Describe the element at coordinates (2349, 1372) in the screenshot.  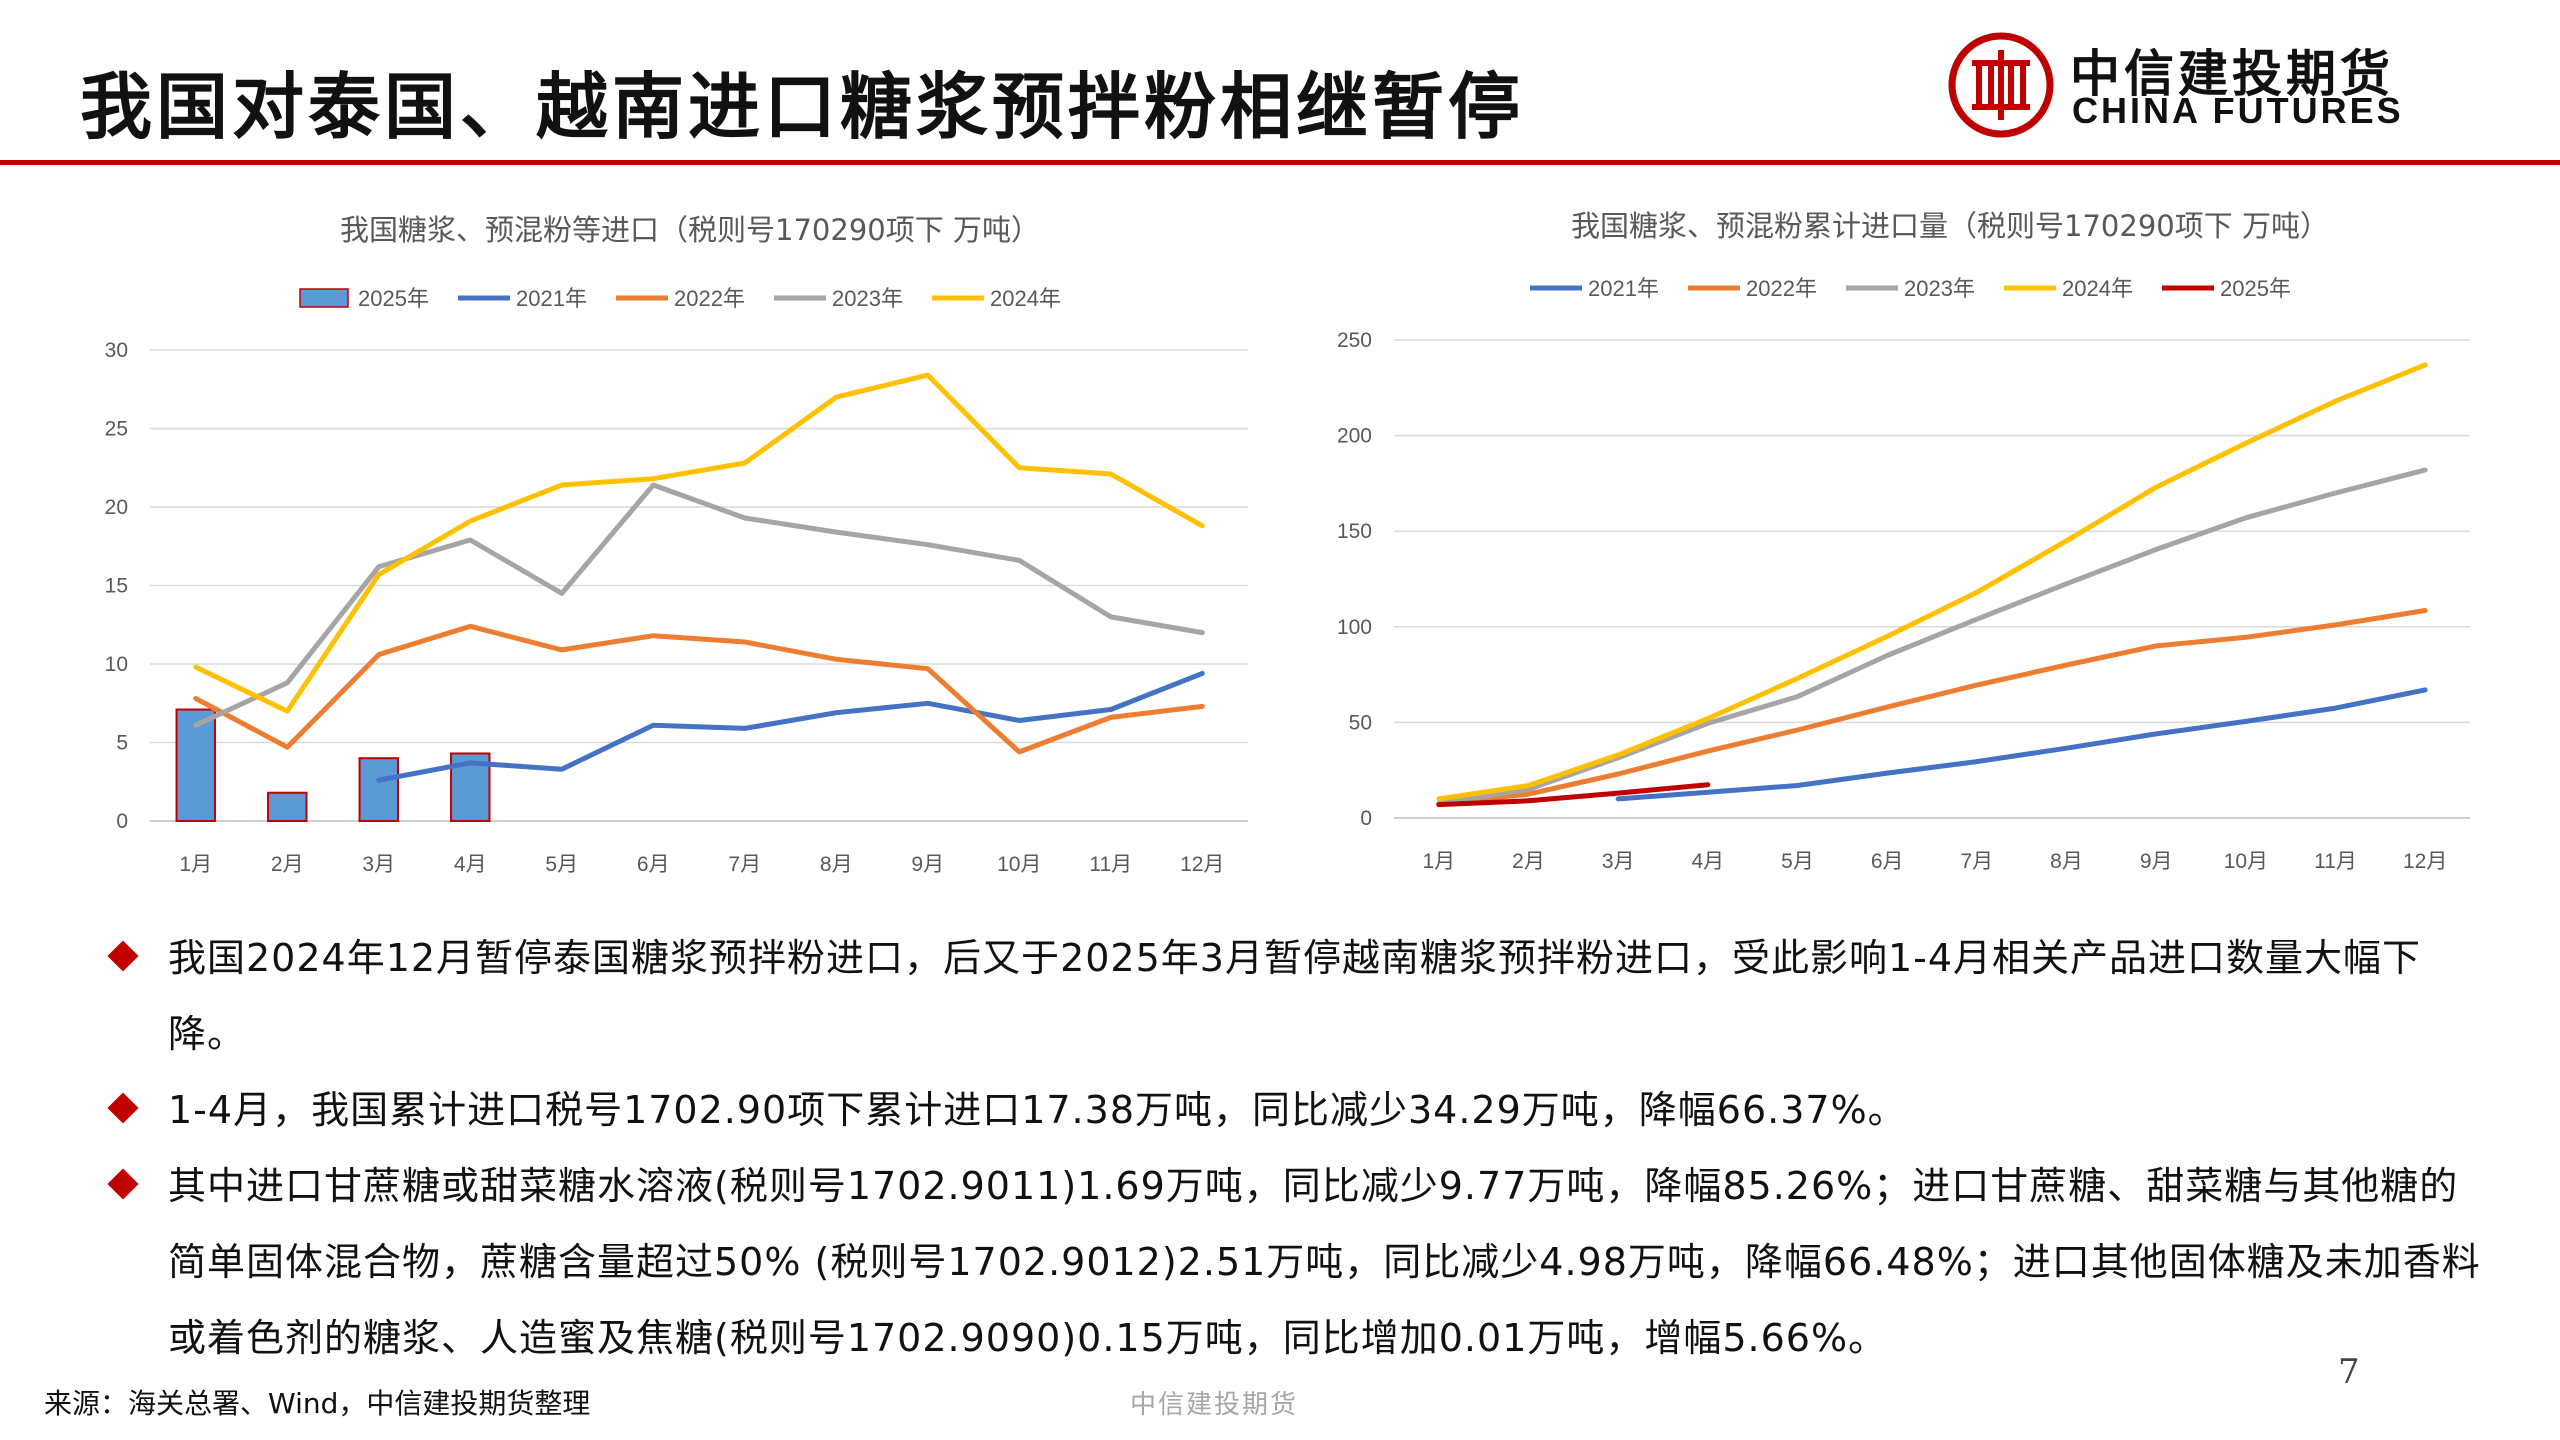
I see `page-number: 7` at that location.